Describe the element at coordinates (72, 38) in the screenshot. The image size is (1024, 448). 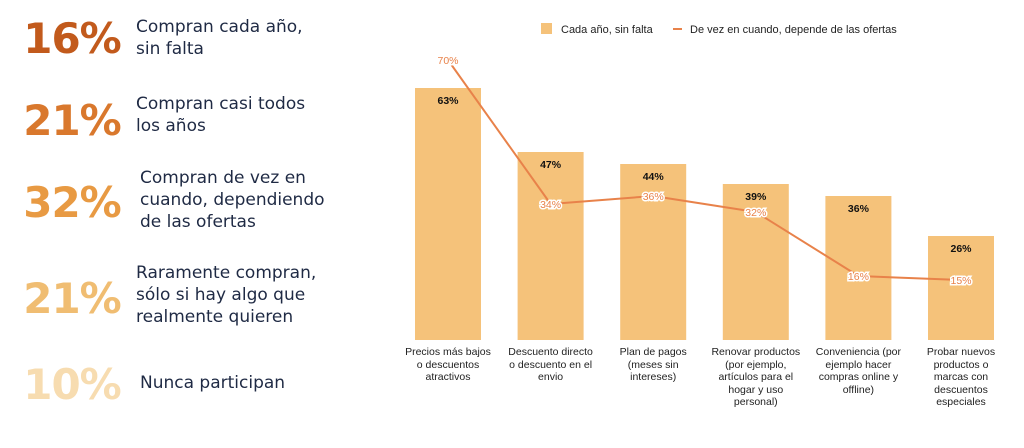
I see `stat-percent: 16%` at that location.